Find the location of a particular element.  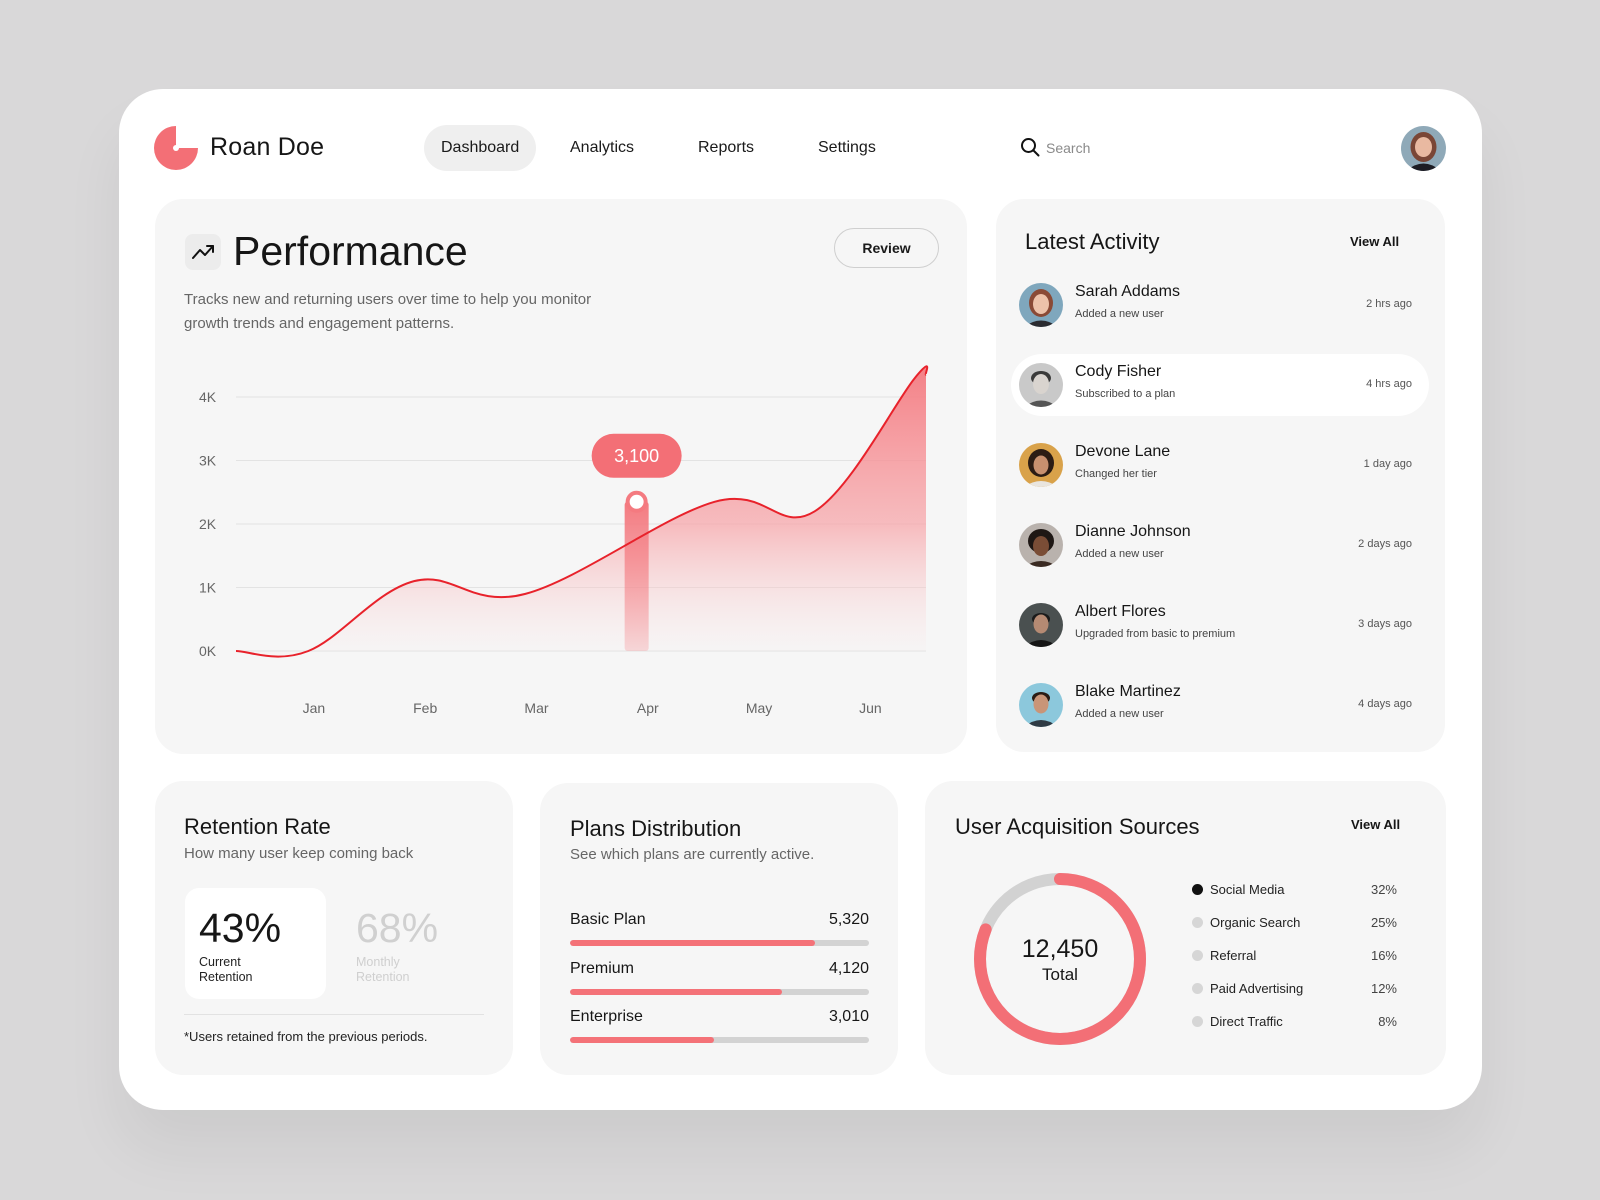

acquisition-view-all-link: View All is located at coordinates (1376, 824).